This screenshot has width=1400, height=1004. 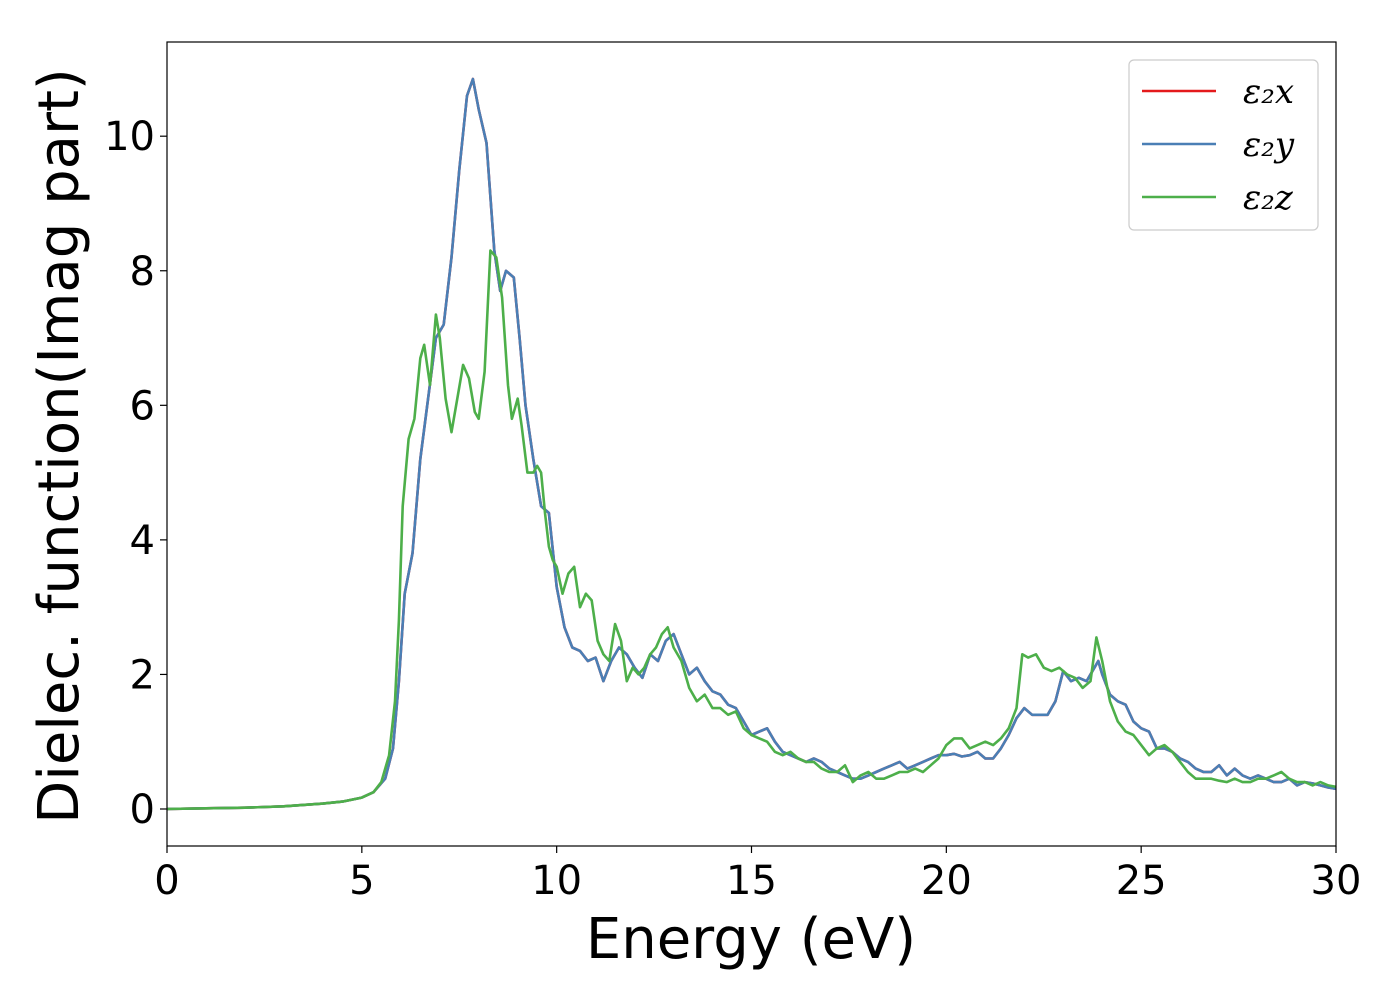 I want to click on x-tick-label: 15, so click(x=751, y=881).